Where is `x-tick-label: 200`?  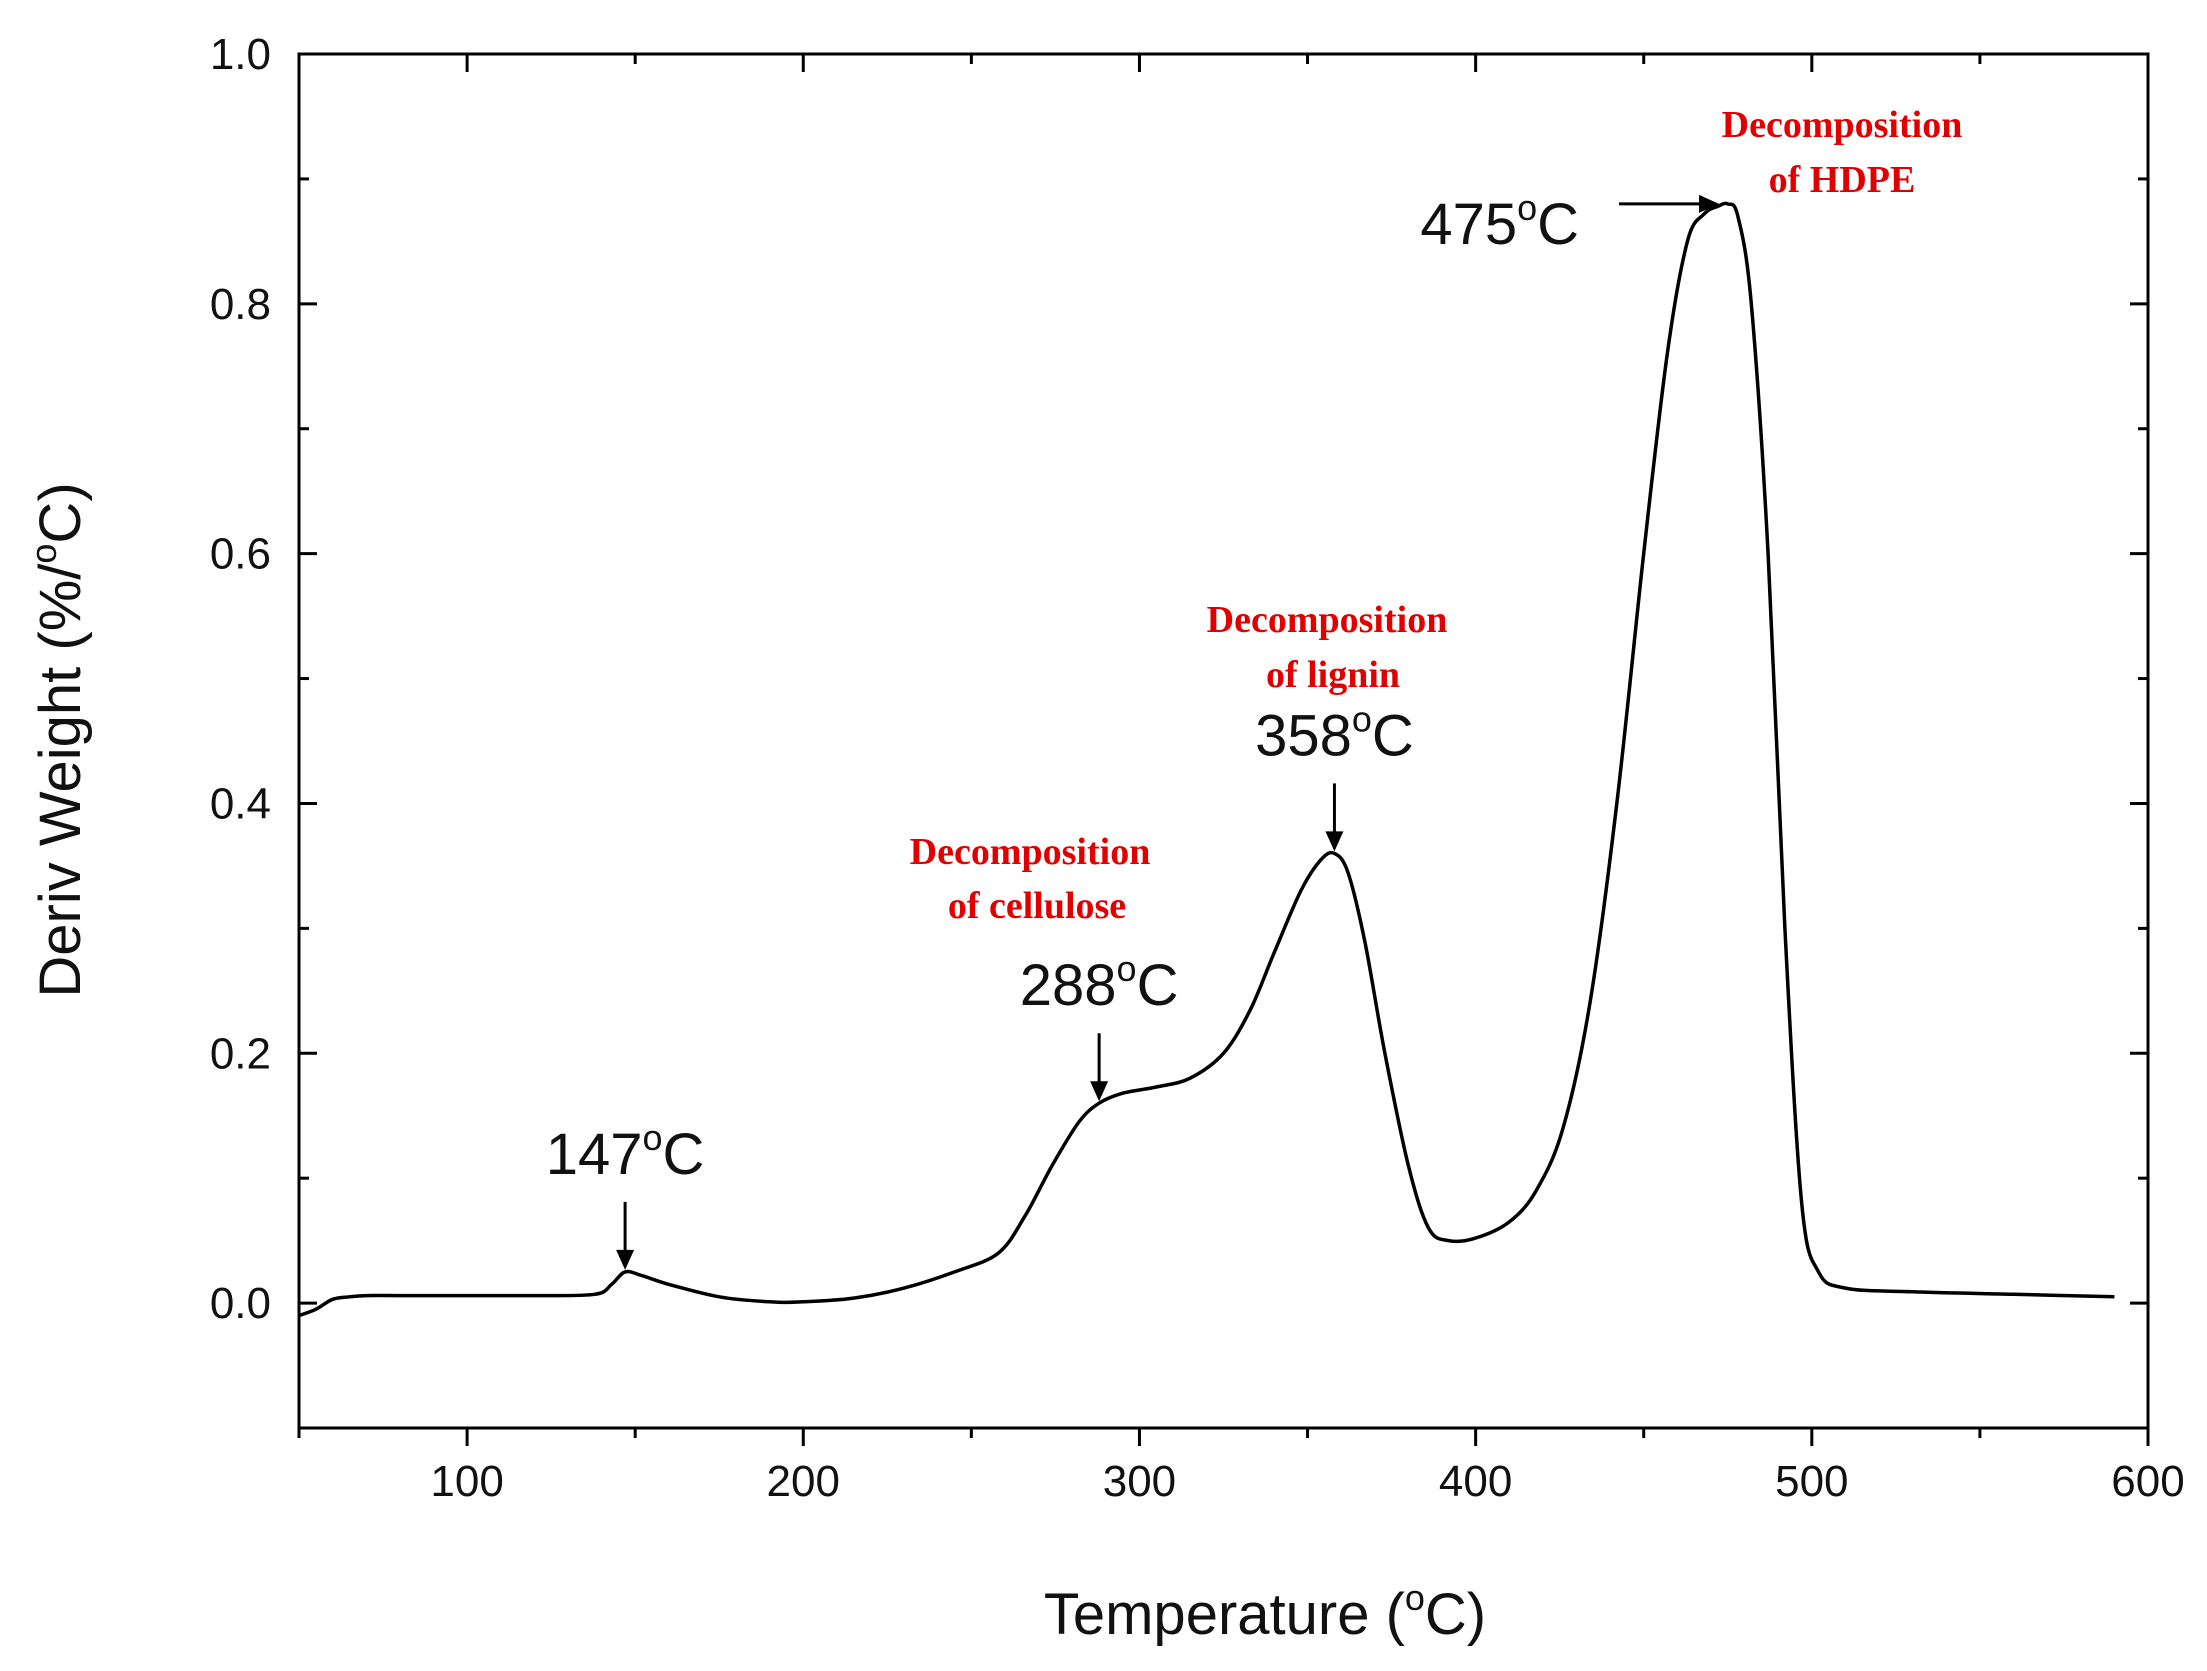 x-tick-label: 200 is located at coordinates (803, 1481).